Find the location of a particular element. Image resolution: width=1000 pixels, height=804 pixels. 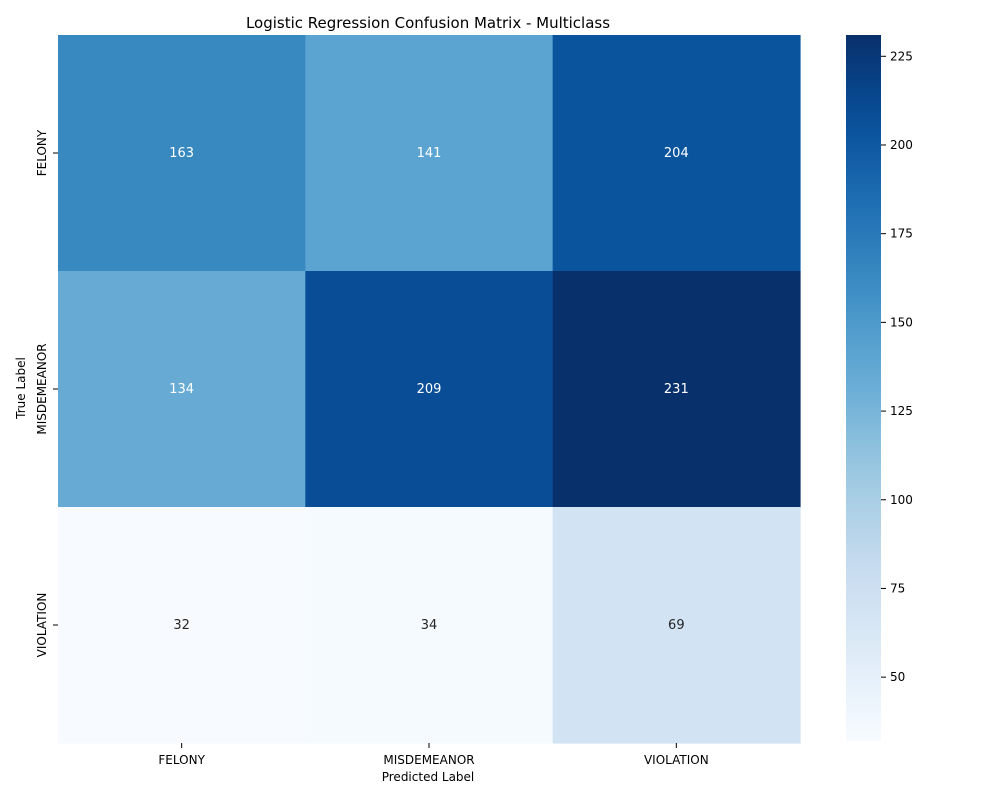

x-tick-label: MISDEMEANOR is located at coordinates (428, 760).